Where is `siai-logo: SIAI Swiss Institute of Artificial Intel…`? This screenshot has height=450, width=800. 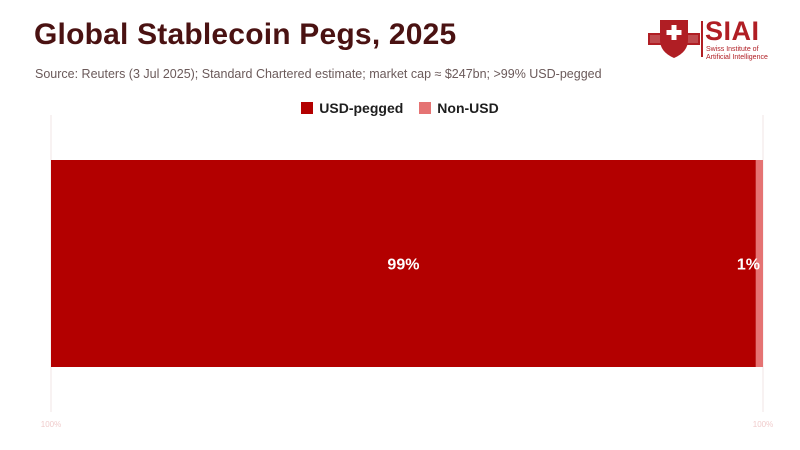
siai-logo: SIAI Swiss Institute of Artificial Intel… is located at coordinates (709, 39).